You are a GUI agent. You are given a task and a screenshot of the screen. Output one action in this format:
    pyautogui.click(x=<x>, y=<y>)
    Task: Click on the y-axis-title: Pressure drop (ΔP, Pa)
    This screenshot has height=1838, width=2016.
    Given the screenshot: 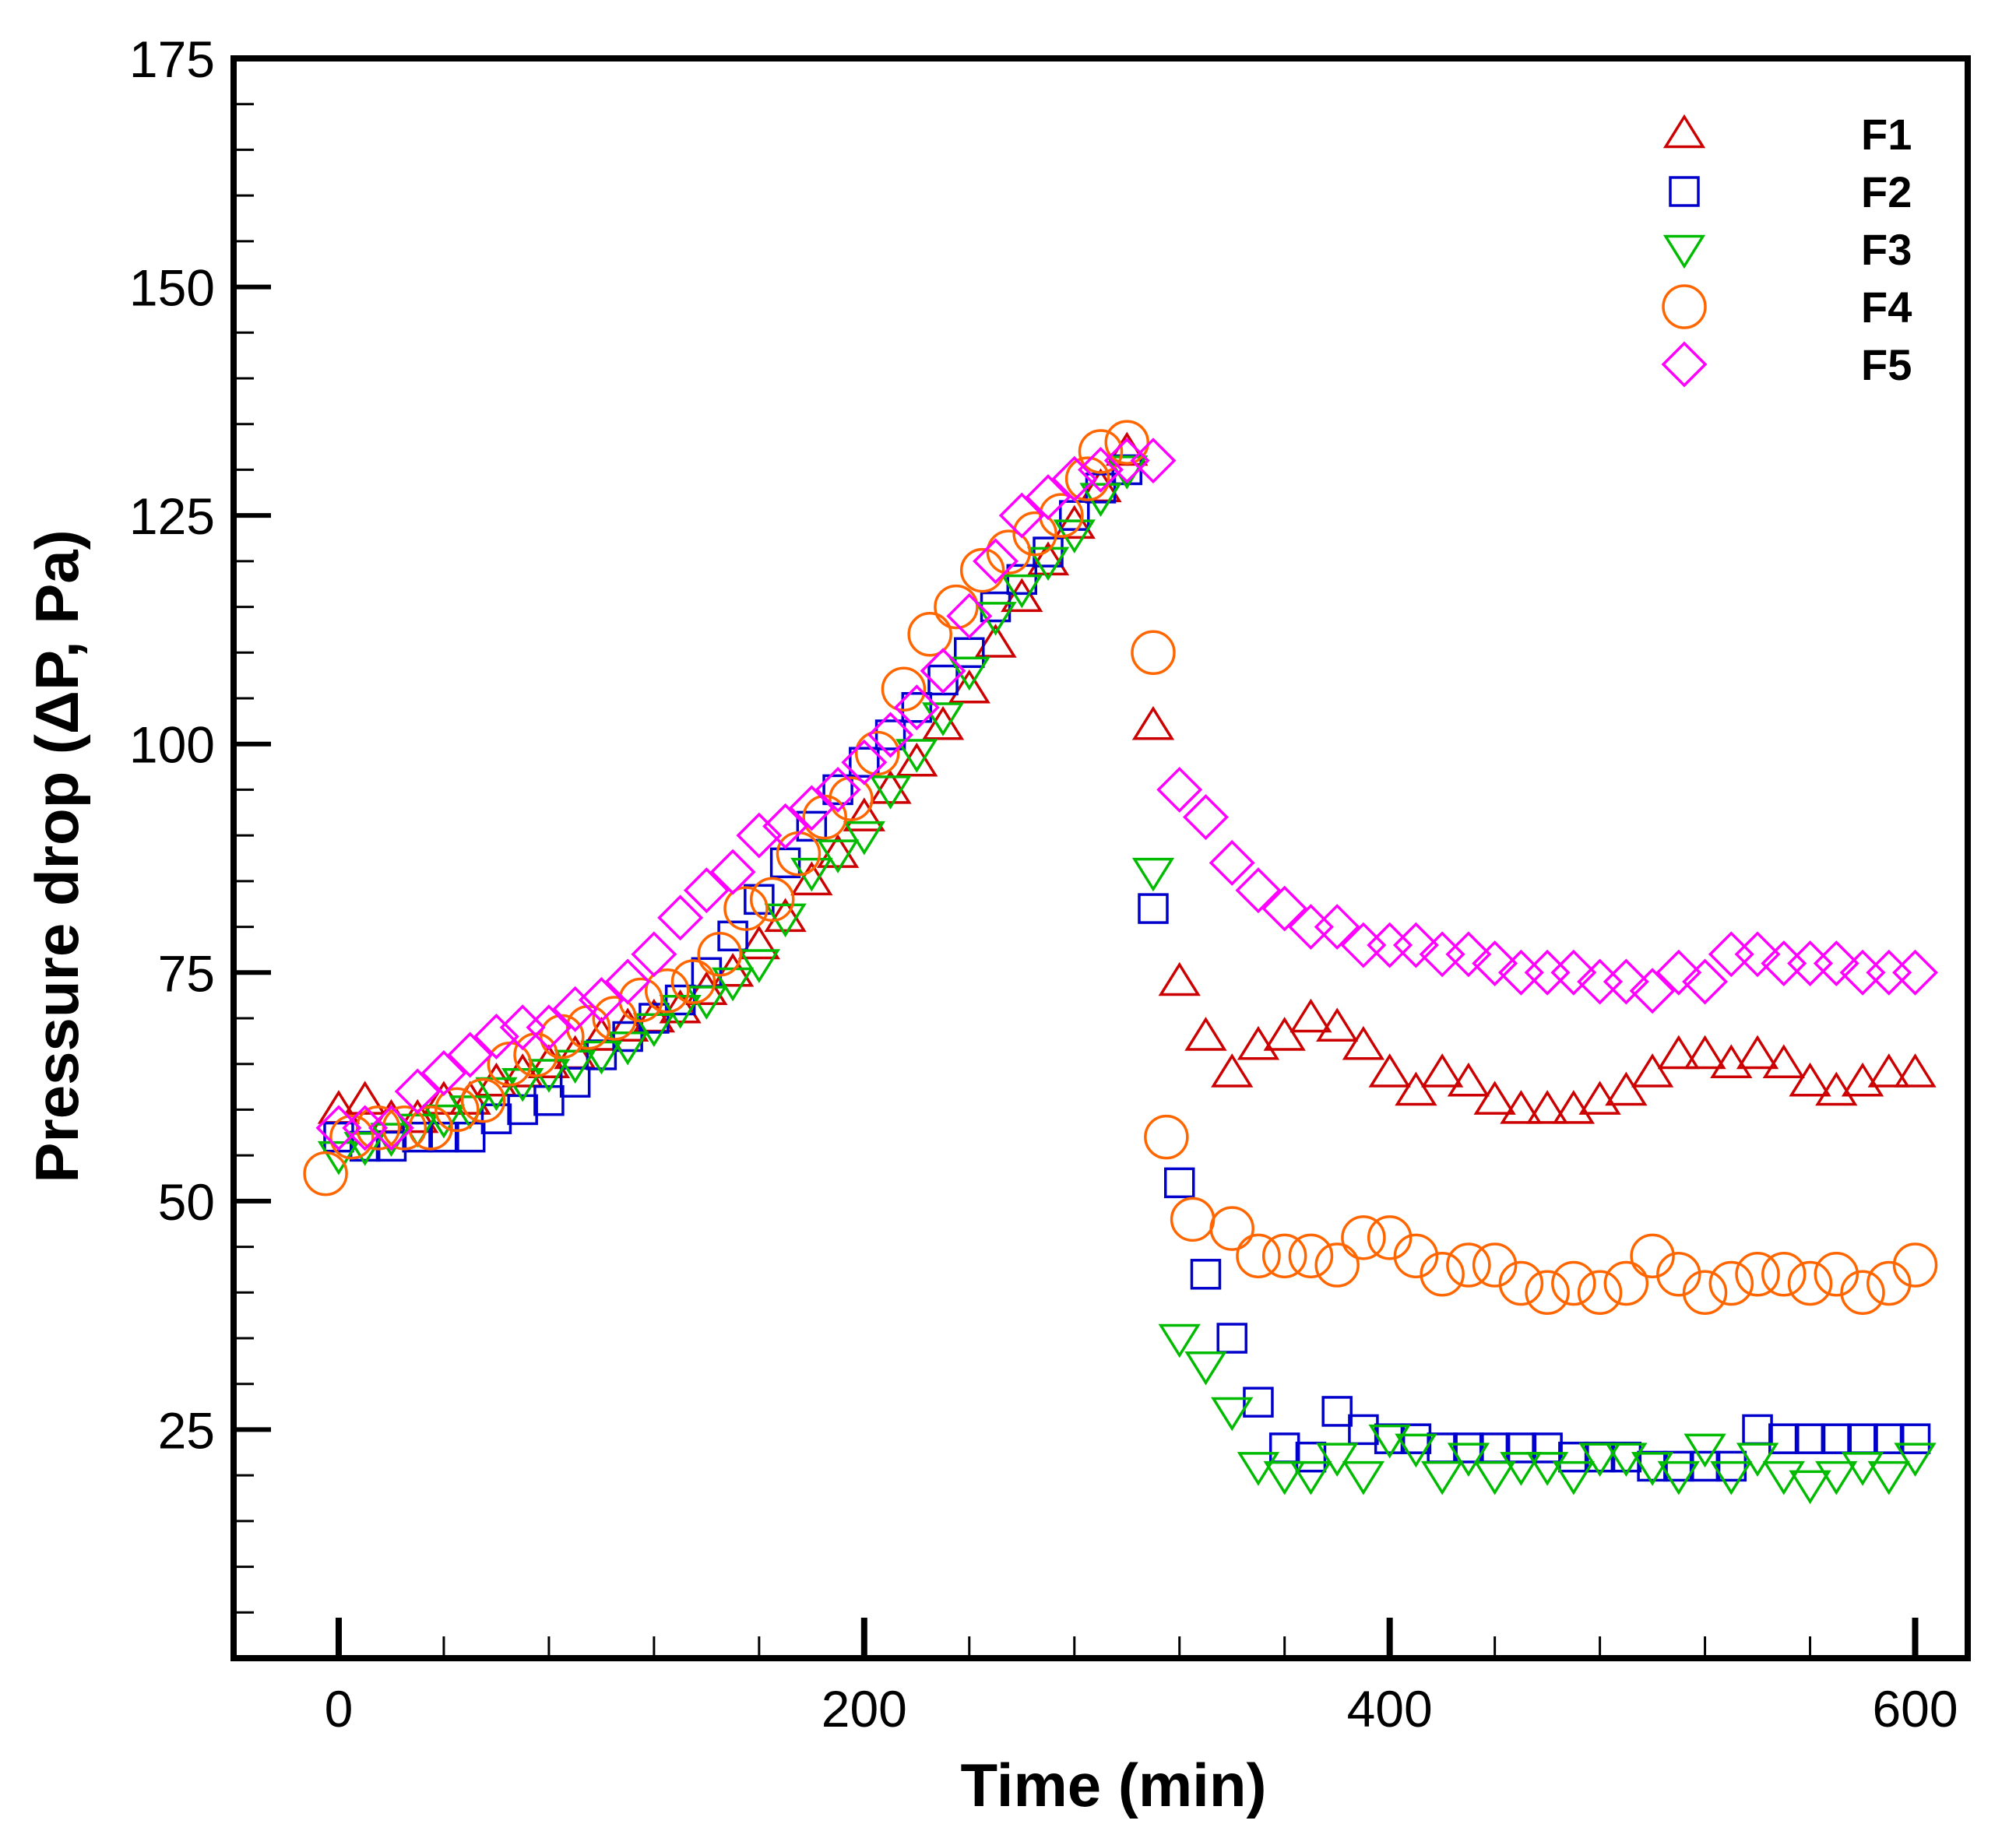 What is the action you would take?
    pyautogui.click(x=57, y=856)
    